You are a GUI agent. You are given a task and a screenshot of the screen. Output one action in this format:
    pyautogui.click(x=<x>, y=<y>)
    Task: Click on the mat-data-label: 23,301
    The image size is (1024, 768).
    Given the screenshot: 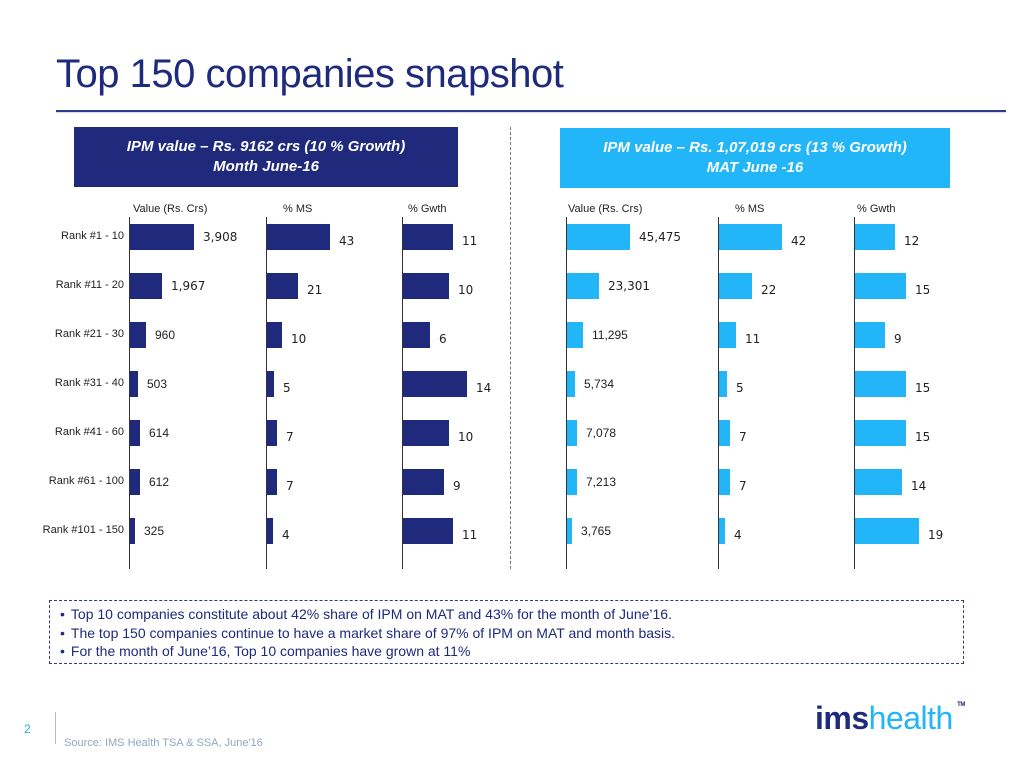 What is the action you would take?
    pyautogui.click(x=629, y=286)
    